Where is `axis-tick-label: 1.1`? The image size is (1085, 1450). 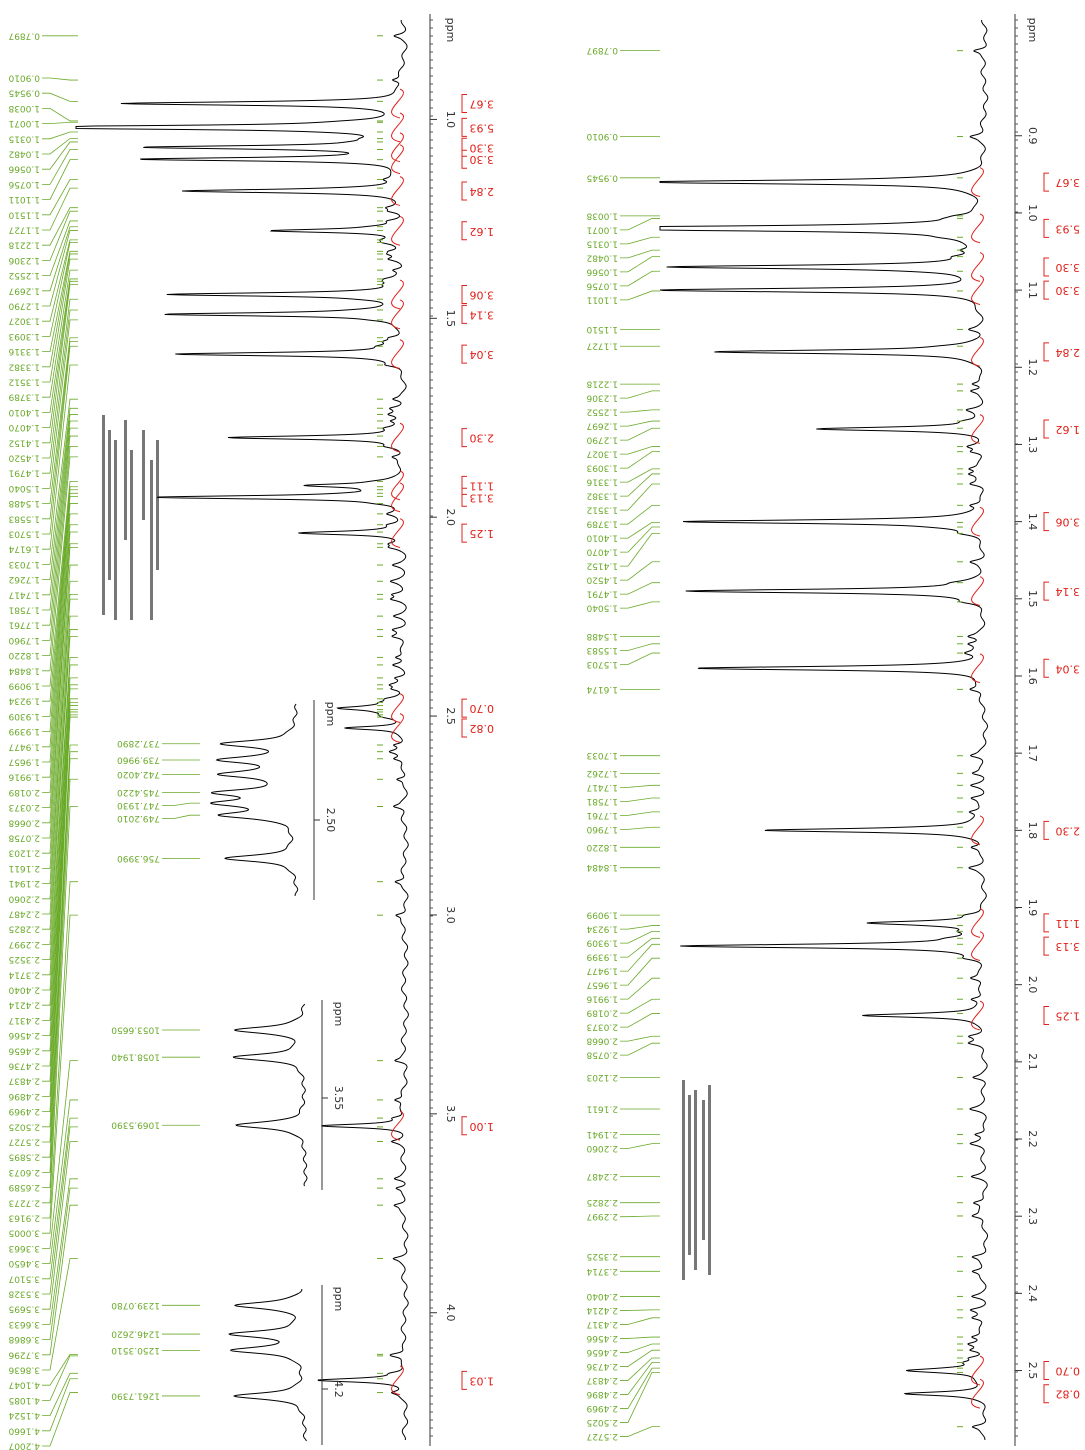
axis-tick-label: 1.1 is located at coordinates (1032, 290).